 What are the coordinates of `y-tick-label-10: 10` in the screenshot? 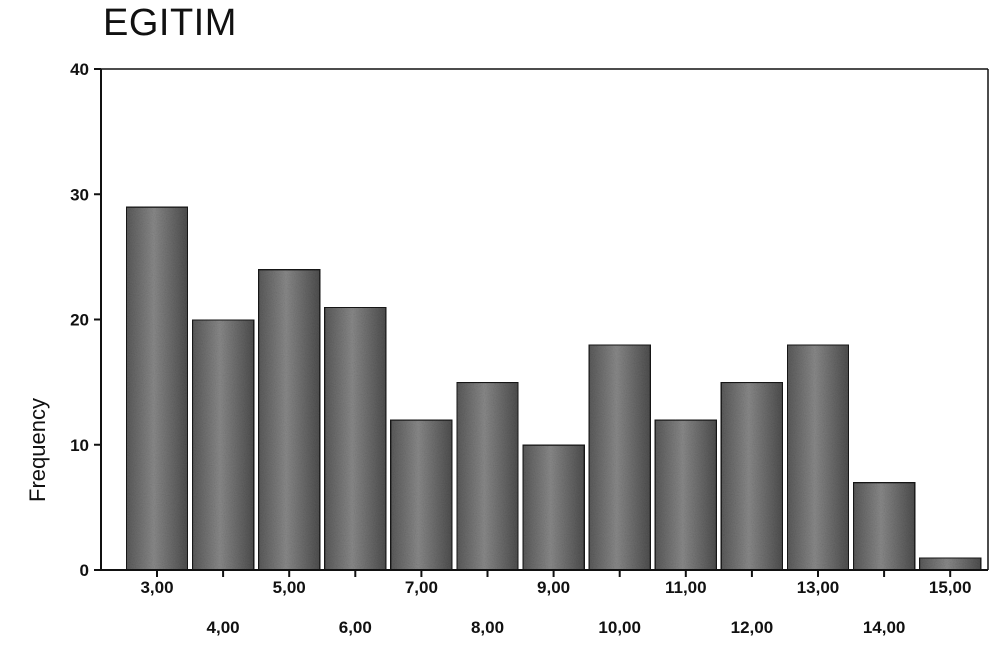 It's located at (79, 445).